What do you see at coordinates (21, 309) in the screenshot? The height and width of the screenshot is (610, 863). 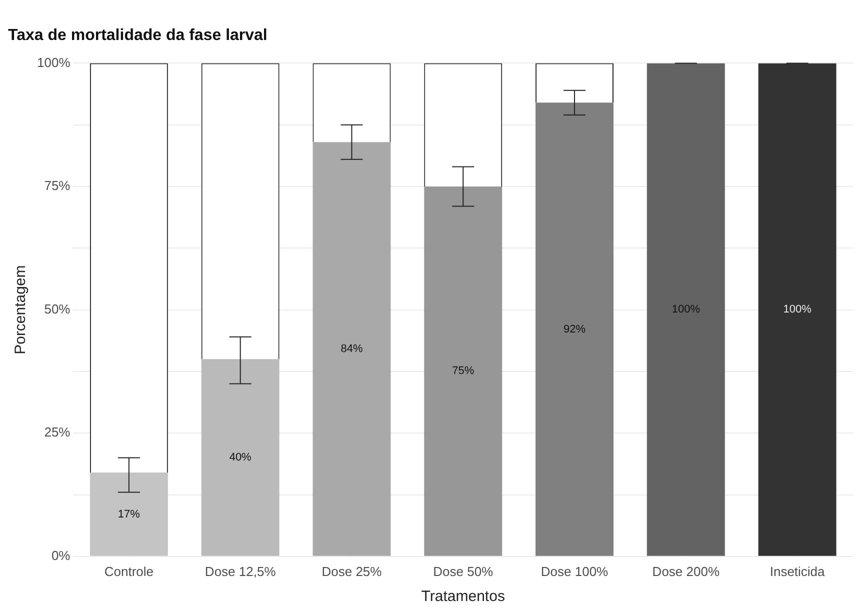 I see `y-axis-title: Porcentagem` at bounding box center [21, 309].